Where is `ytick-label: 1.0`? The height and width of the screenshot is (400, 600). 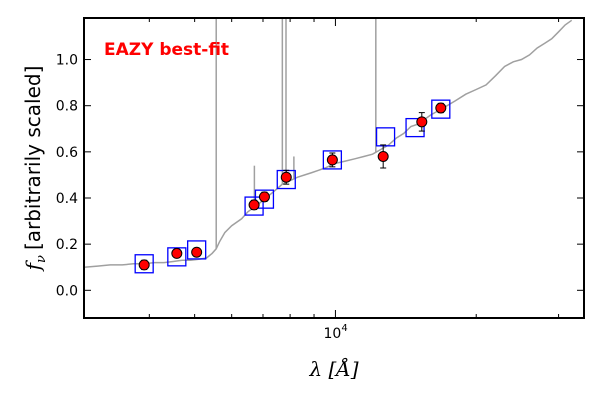
ytick-label: 1.0 is located at coordinates (67, 61).